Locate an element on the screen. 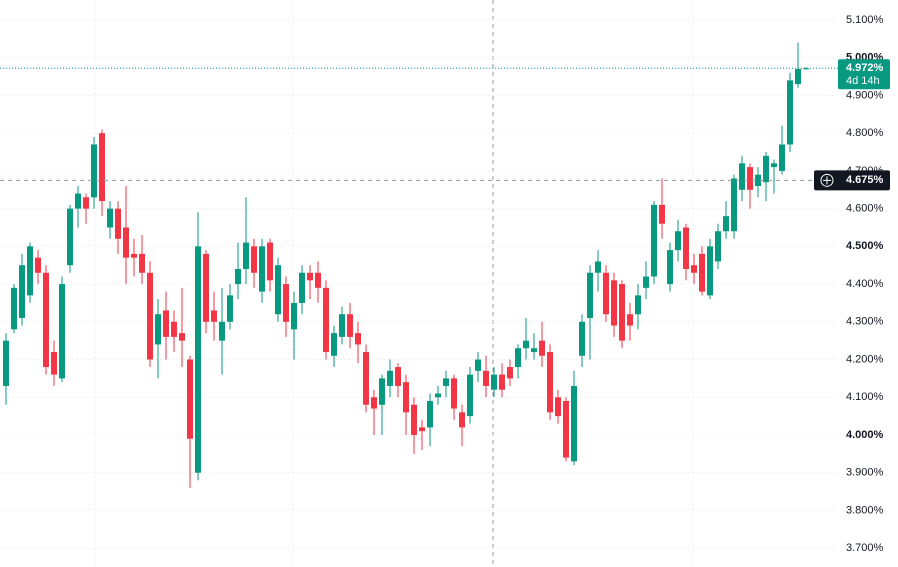 This screenshot has height=567, width=898. crosshair-label: 4.675% is located at coordinates (865, 180).